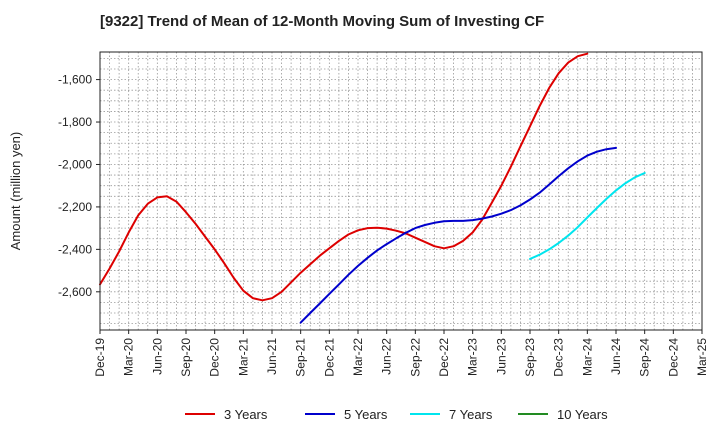  Describe the element at coordinates (186, 357) in the screenshot. I see `x-tick-label: Sep-20` at that location.